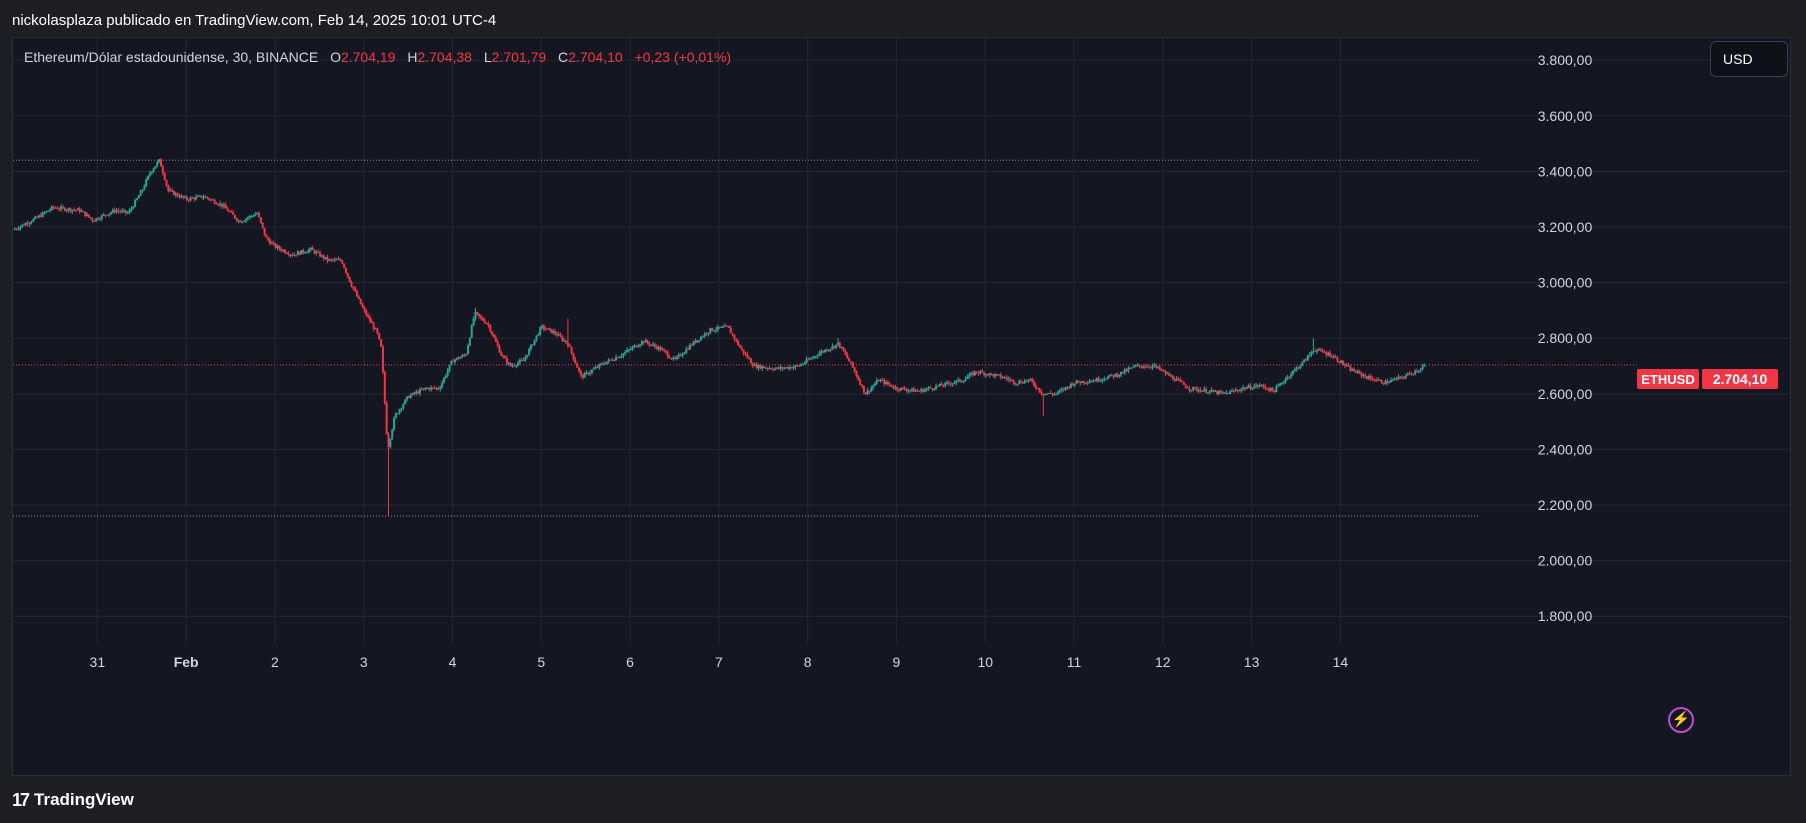 The height and width of the screenshot is (823, 1806). What do you see at coordinates (1565, 227) in the screenshot?
I see `y-tick-label: 3.200,00` at bounding box center [1565, 227].